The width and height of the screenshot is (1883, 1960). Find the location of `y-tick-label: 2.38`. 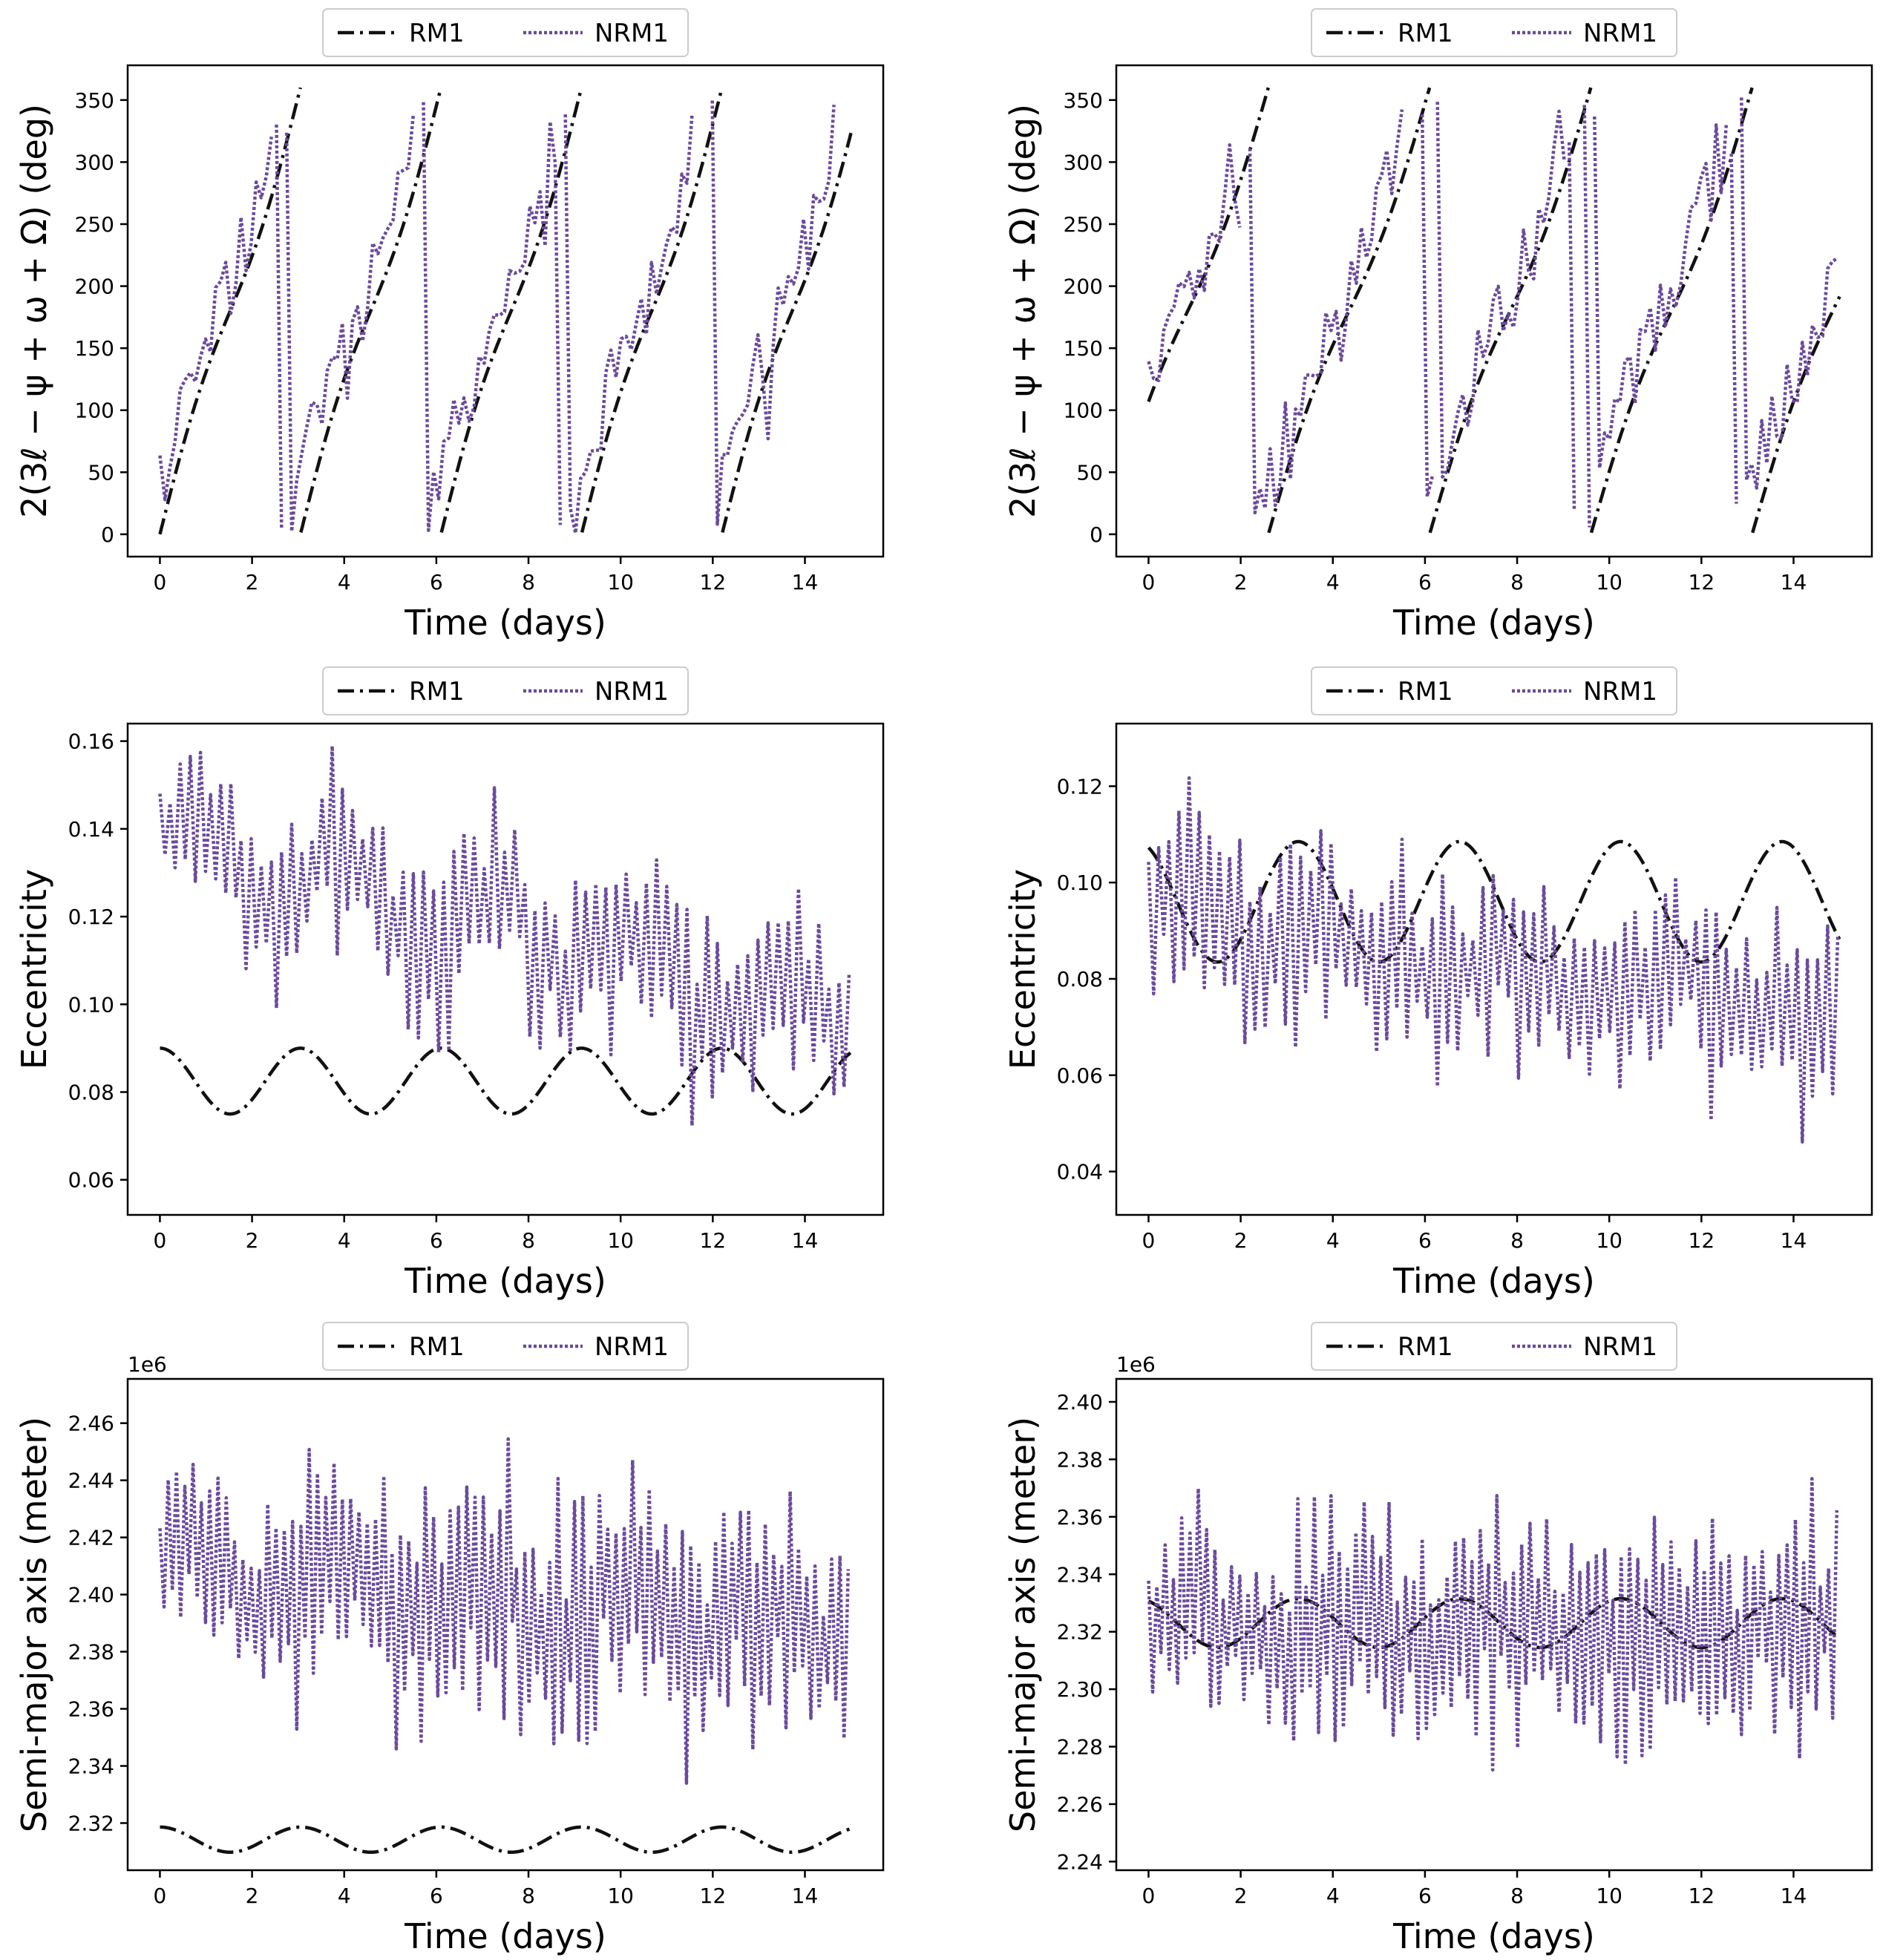

y-tick-label: 2.38 is located at coordinates (91, 1652).